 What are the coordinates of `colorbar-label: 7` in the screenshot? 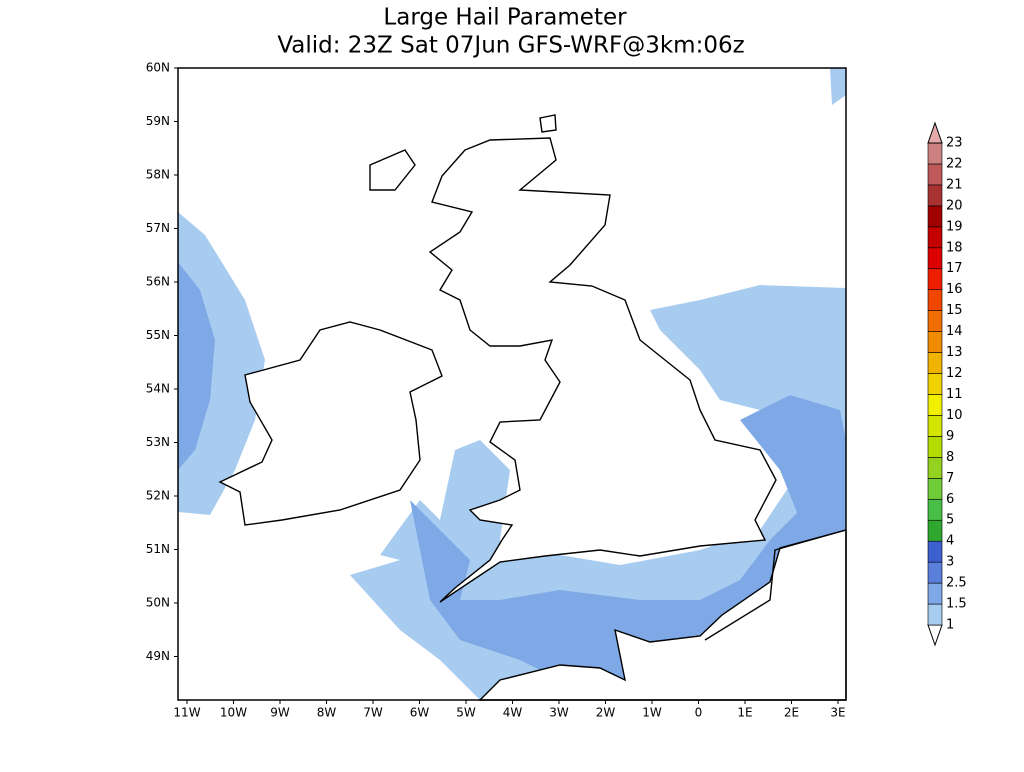 It's located at (950, 478).